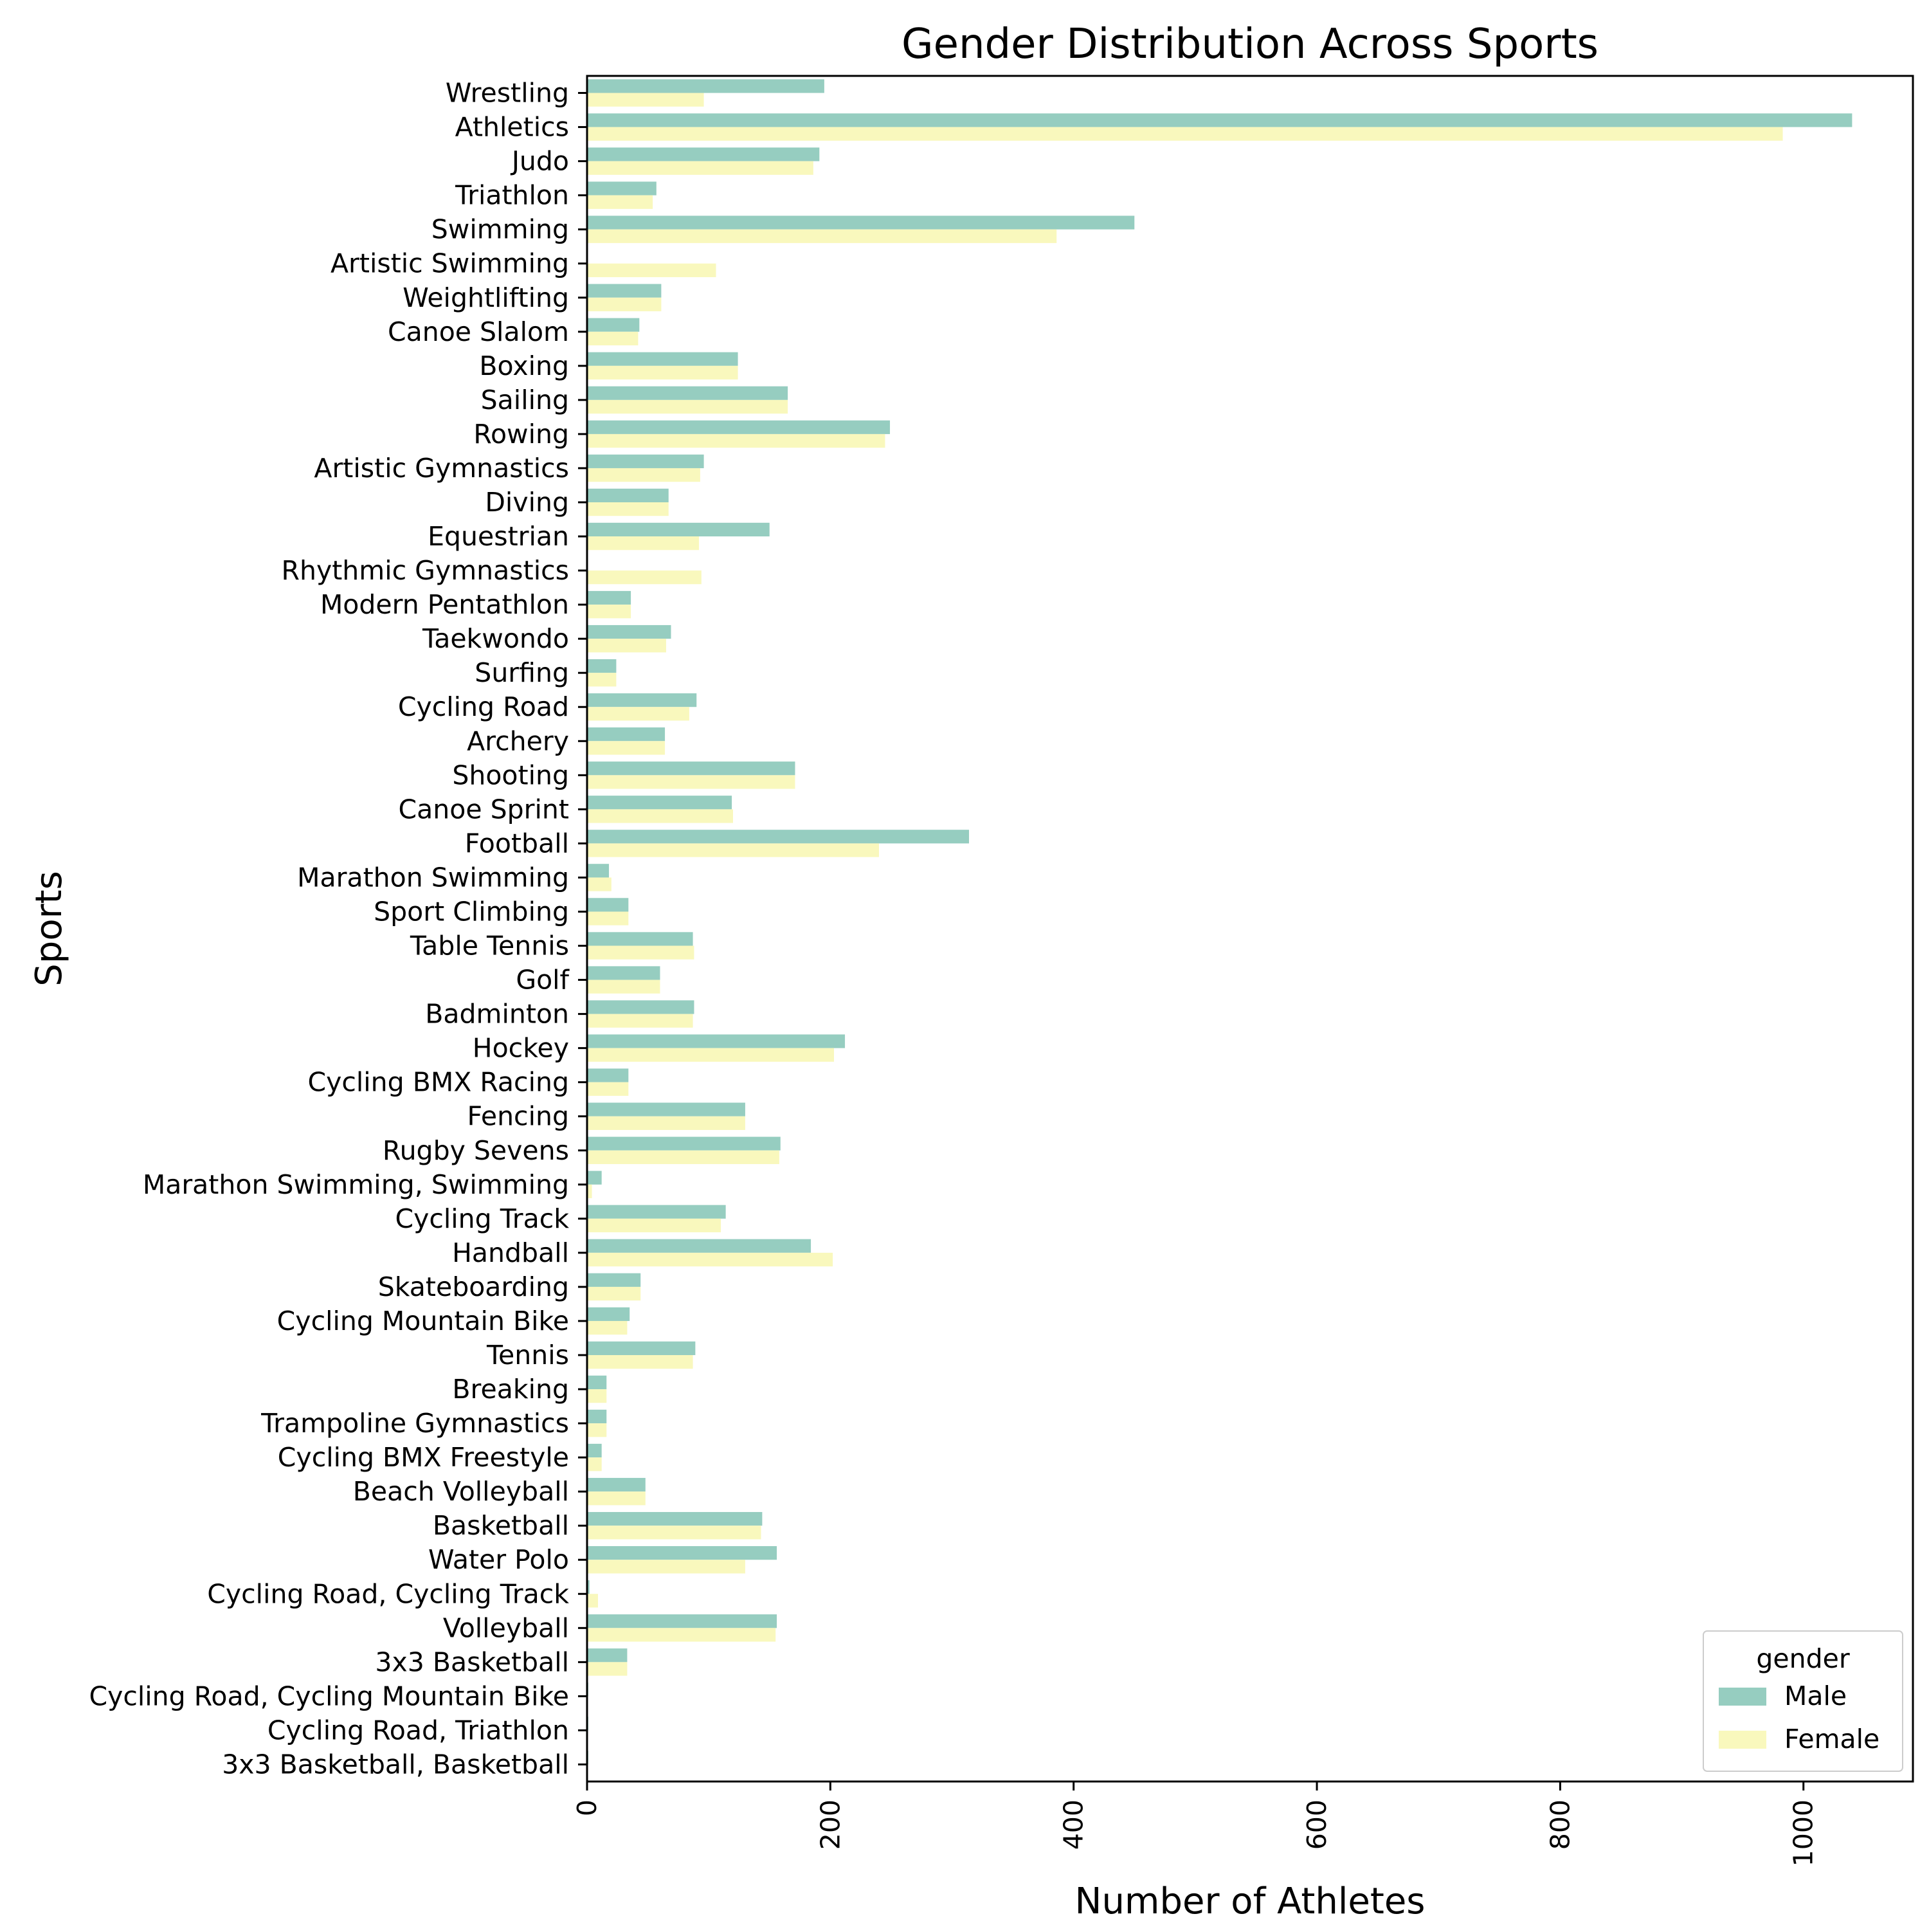 Image resolution: width=1929 pixels, height=1932 pixels. What do you see at coordinates (414, 1424) in the screenshot?
I see `y-tick-label: Trampoline Gymnastics` at bounding box center [414, 1424].